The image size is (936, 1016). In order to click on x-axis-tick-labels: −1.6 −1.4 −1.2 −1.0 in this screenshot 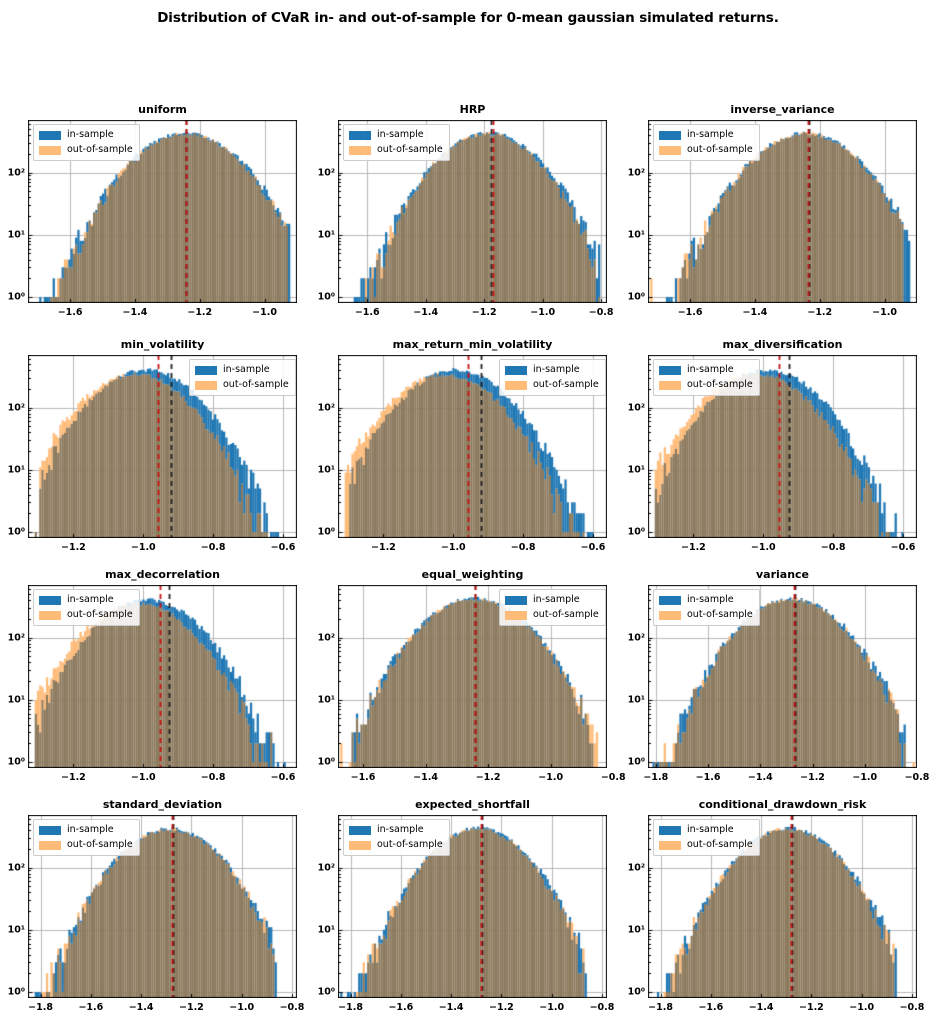, I will do `click(162, 314)`.